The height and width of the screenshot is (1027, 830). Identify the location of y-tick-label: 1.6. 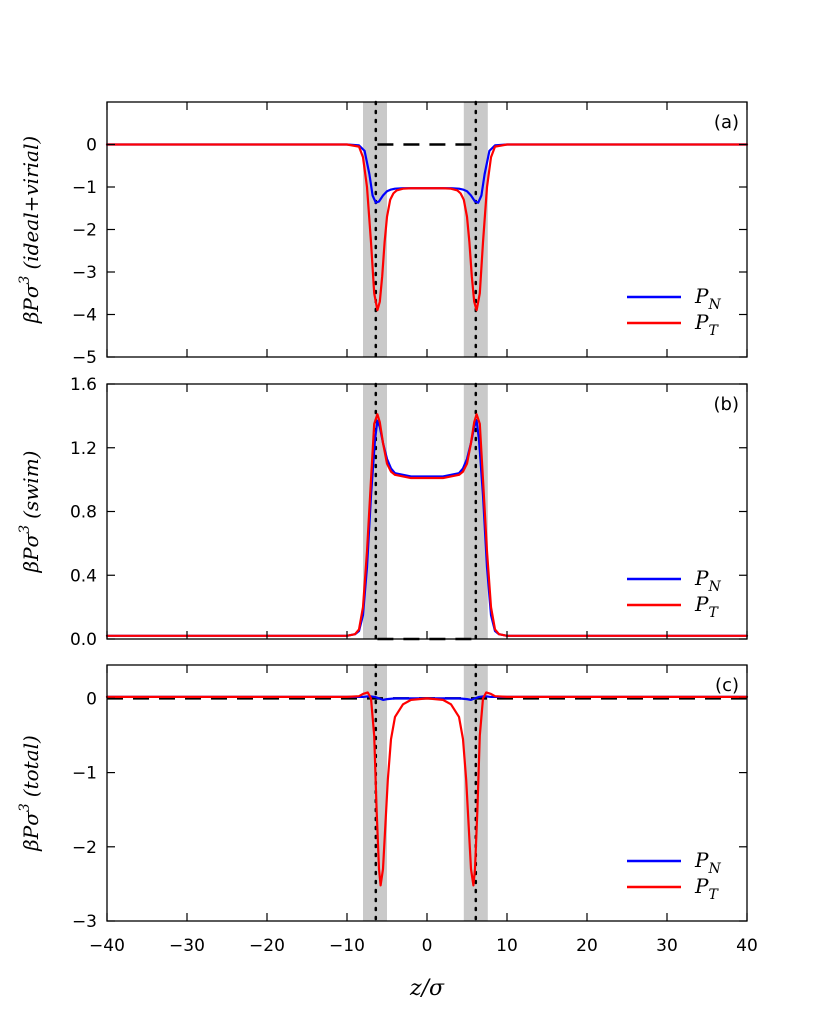
(83, 385).